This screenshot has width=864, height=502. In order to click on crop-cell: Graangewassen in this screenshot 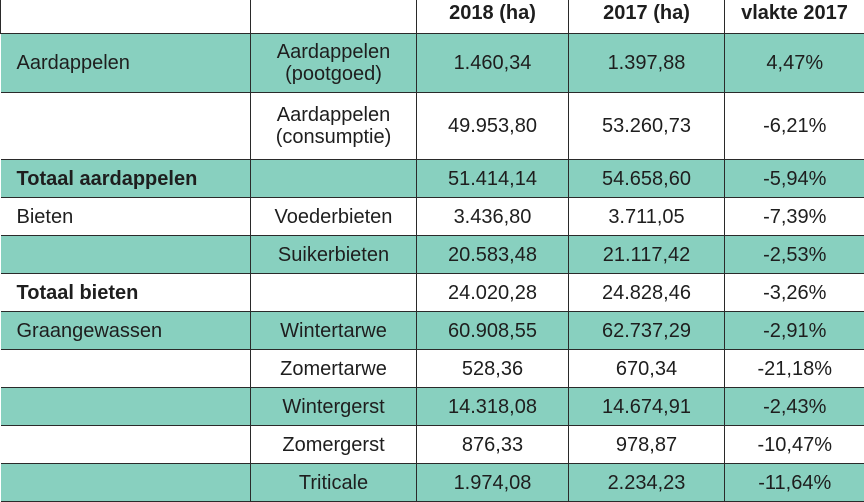, I will do `click(126, 331)`.